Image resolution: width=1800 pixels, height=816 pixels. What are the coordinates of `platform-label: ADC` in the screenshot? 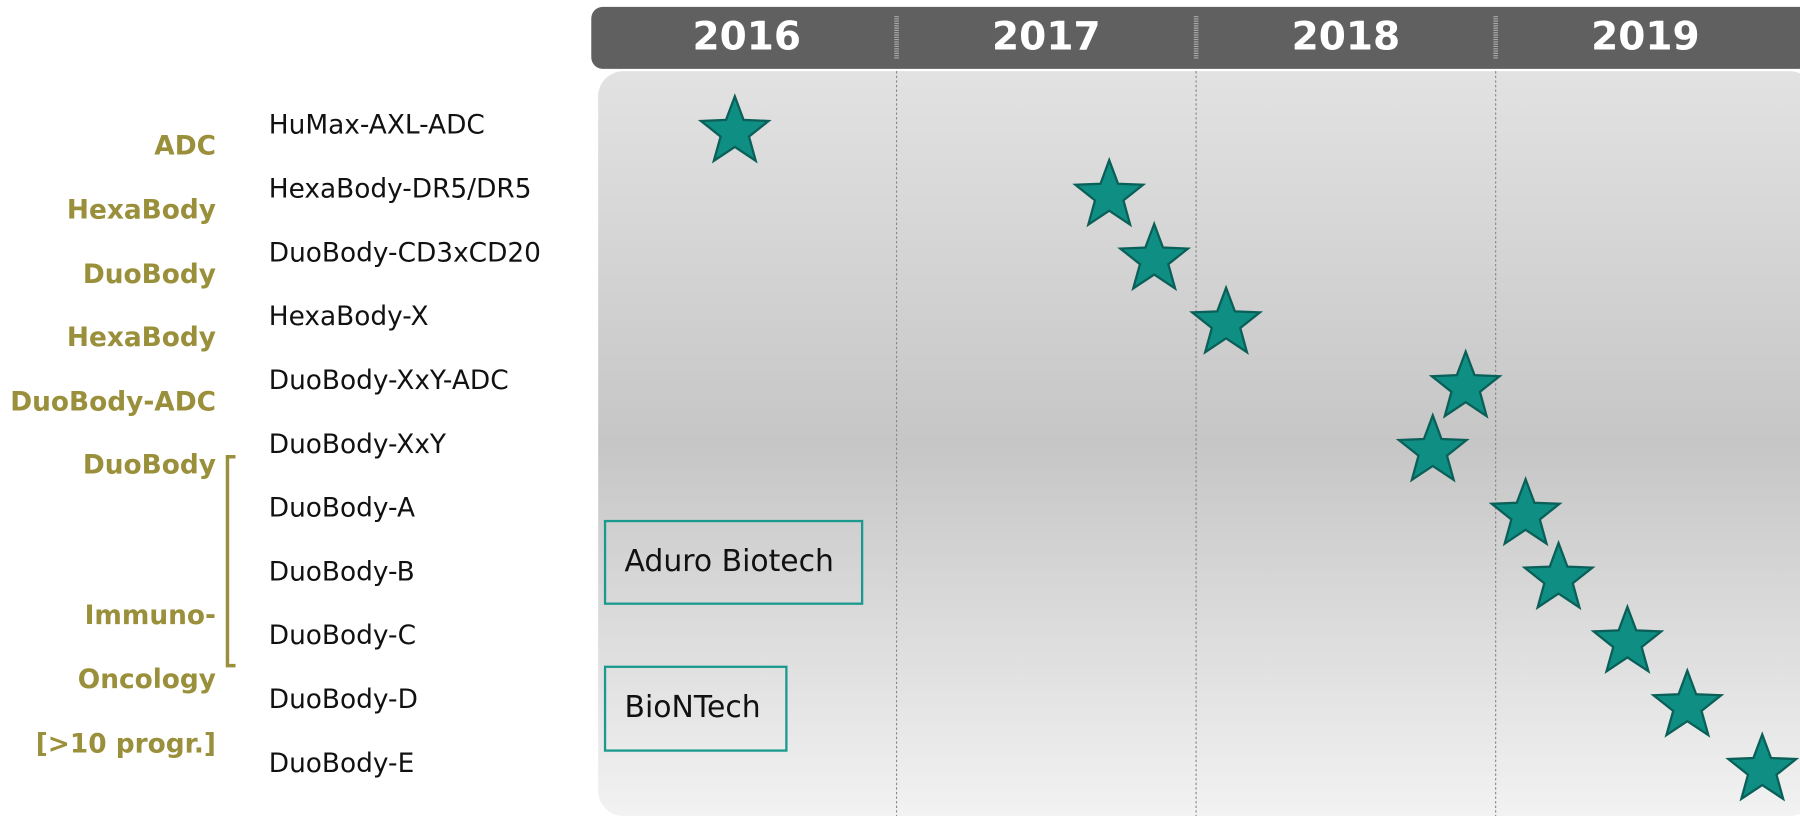 It's located at (185, 146).